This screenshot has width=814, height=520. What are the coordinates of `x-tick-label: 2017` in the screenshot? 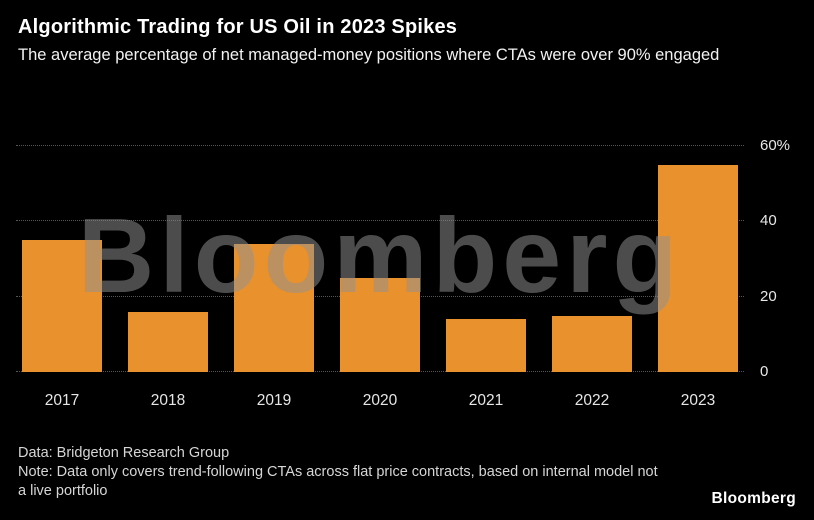 It's located at (62, 400).